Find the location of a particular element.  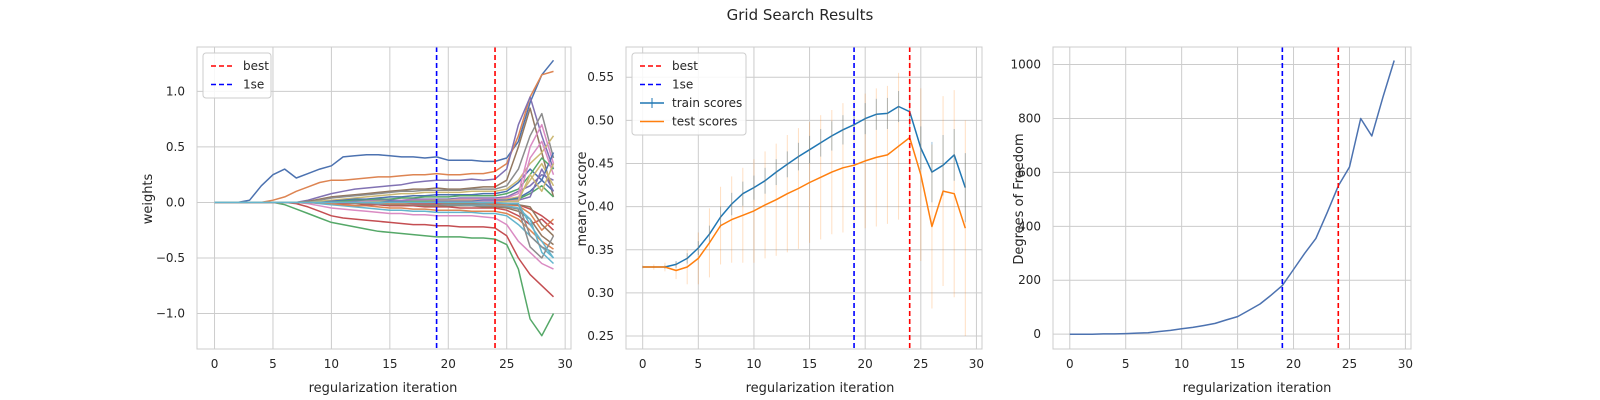

weights-xtick-label: 20 is located at coordinates (448, 364).